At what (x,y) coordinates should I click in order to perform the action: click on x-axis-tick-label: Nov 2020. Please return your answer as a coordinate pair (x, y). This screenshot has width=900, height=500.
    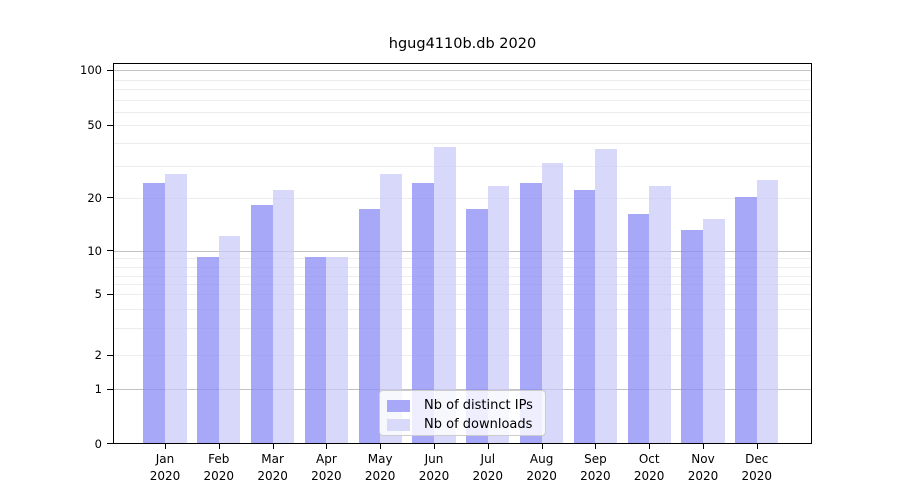
    Looking at the image, I should click on (703, 467).